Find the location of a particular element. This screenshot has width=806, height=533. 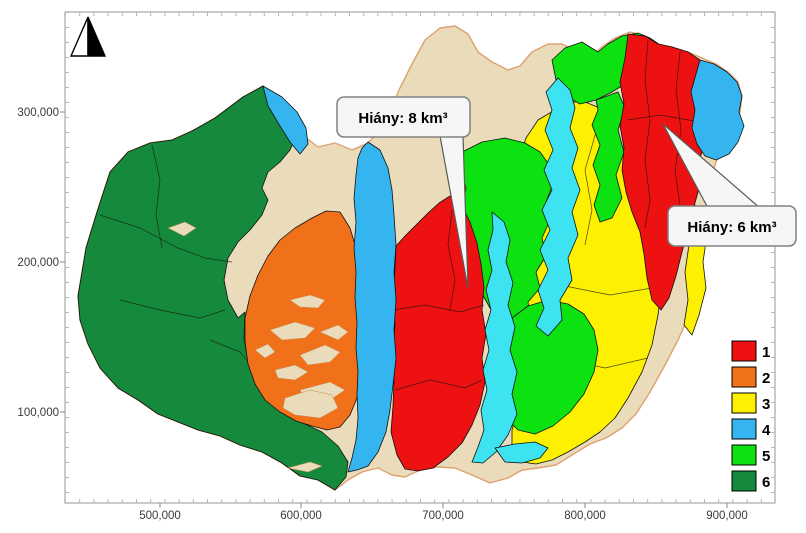

callout-deficit-6: Hiány: 6 km³ is located at coordinates (729, 185).